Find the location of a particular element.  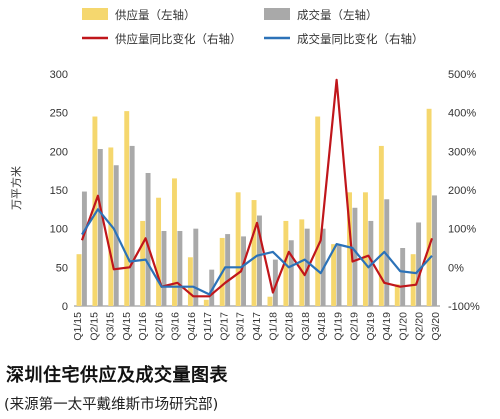

x-tick-label: Q4/16 is located at coordinates (192, 326).